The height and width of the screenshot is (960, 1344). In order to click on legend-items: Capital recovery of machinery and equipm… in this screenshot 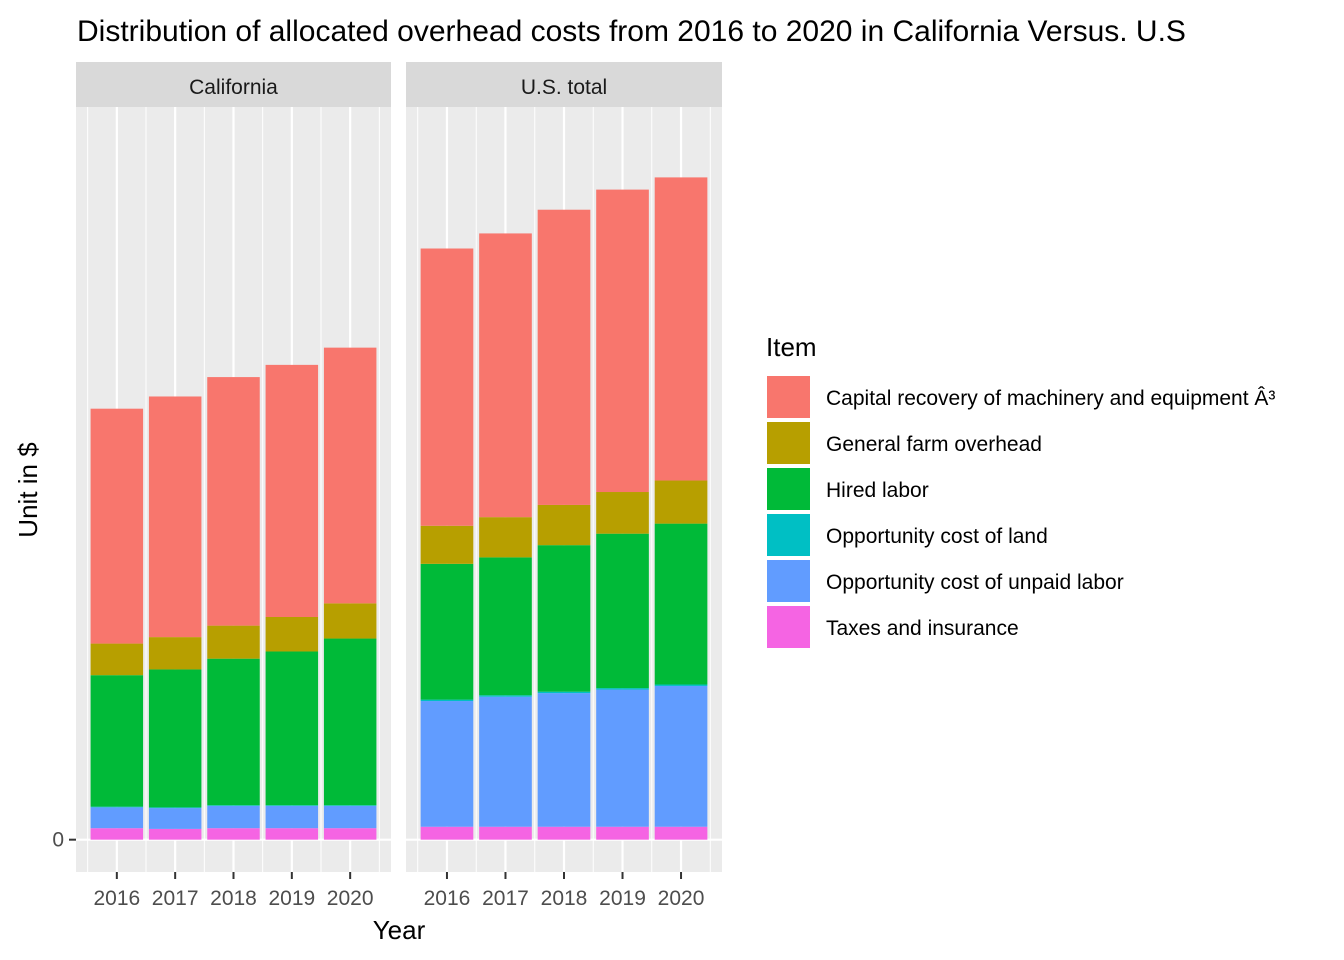, I will do `click(1021, 512)`.